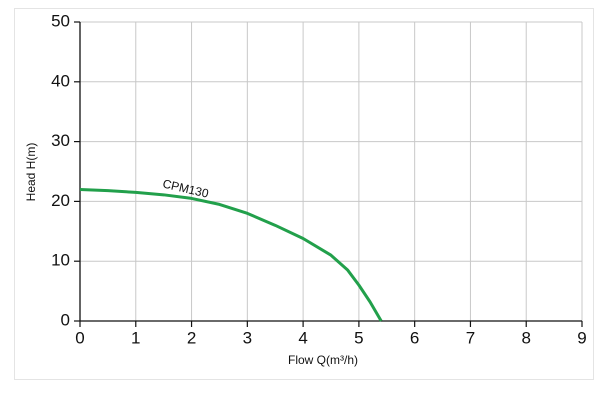 The image size is (607, 405). I want to click on x-tick-label: 0, so click(79, 337).